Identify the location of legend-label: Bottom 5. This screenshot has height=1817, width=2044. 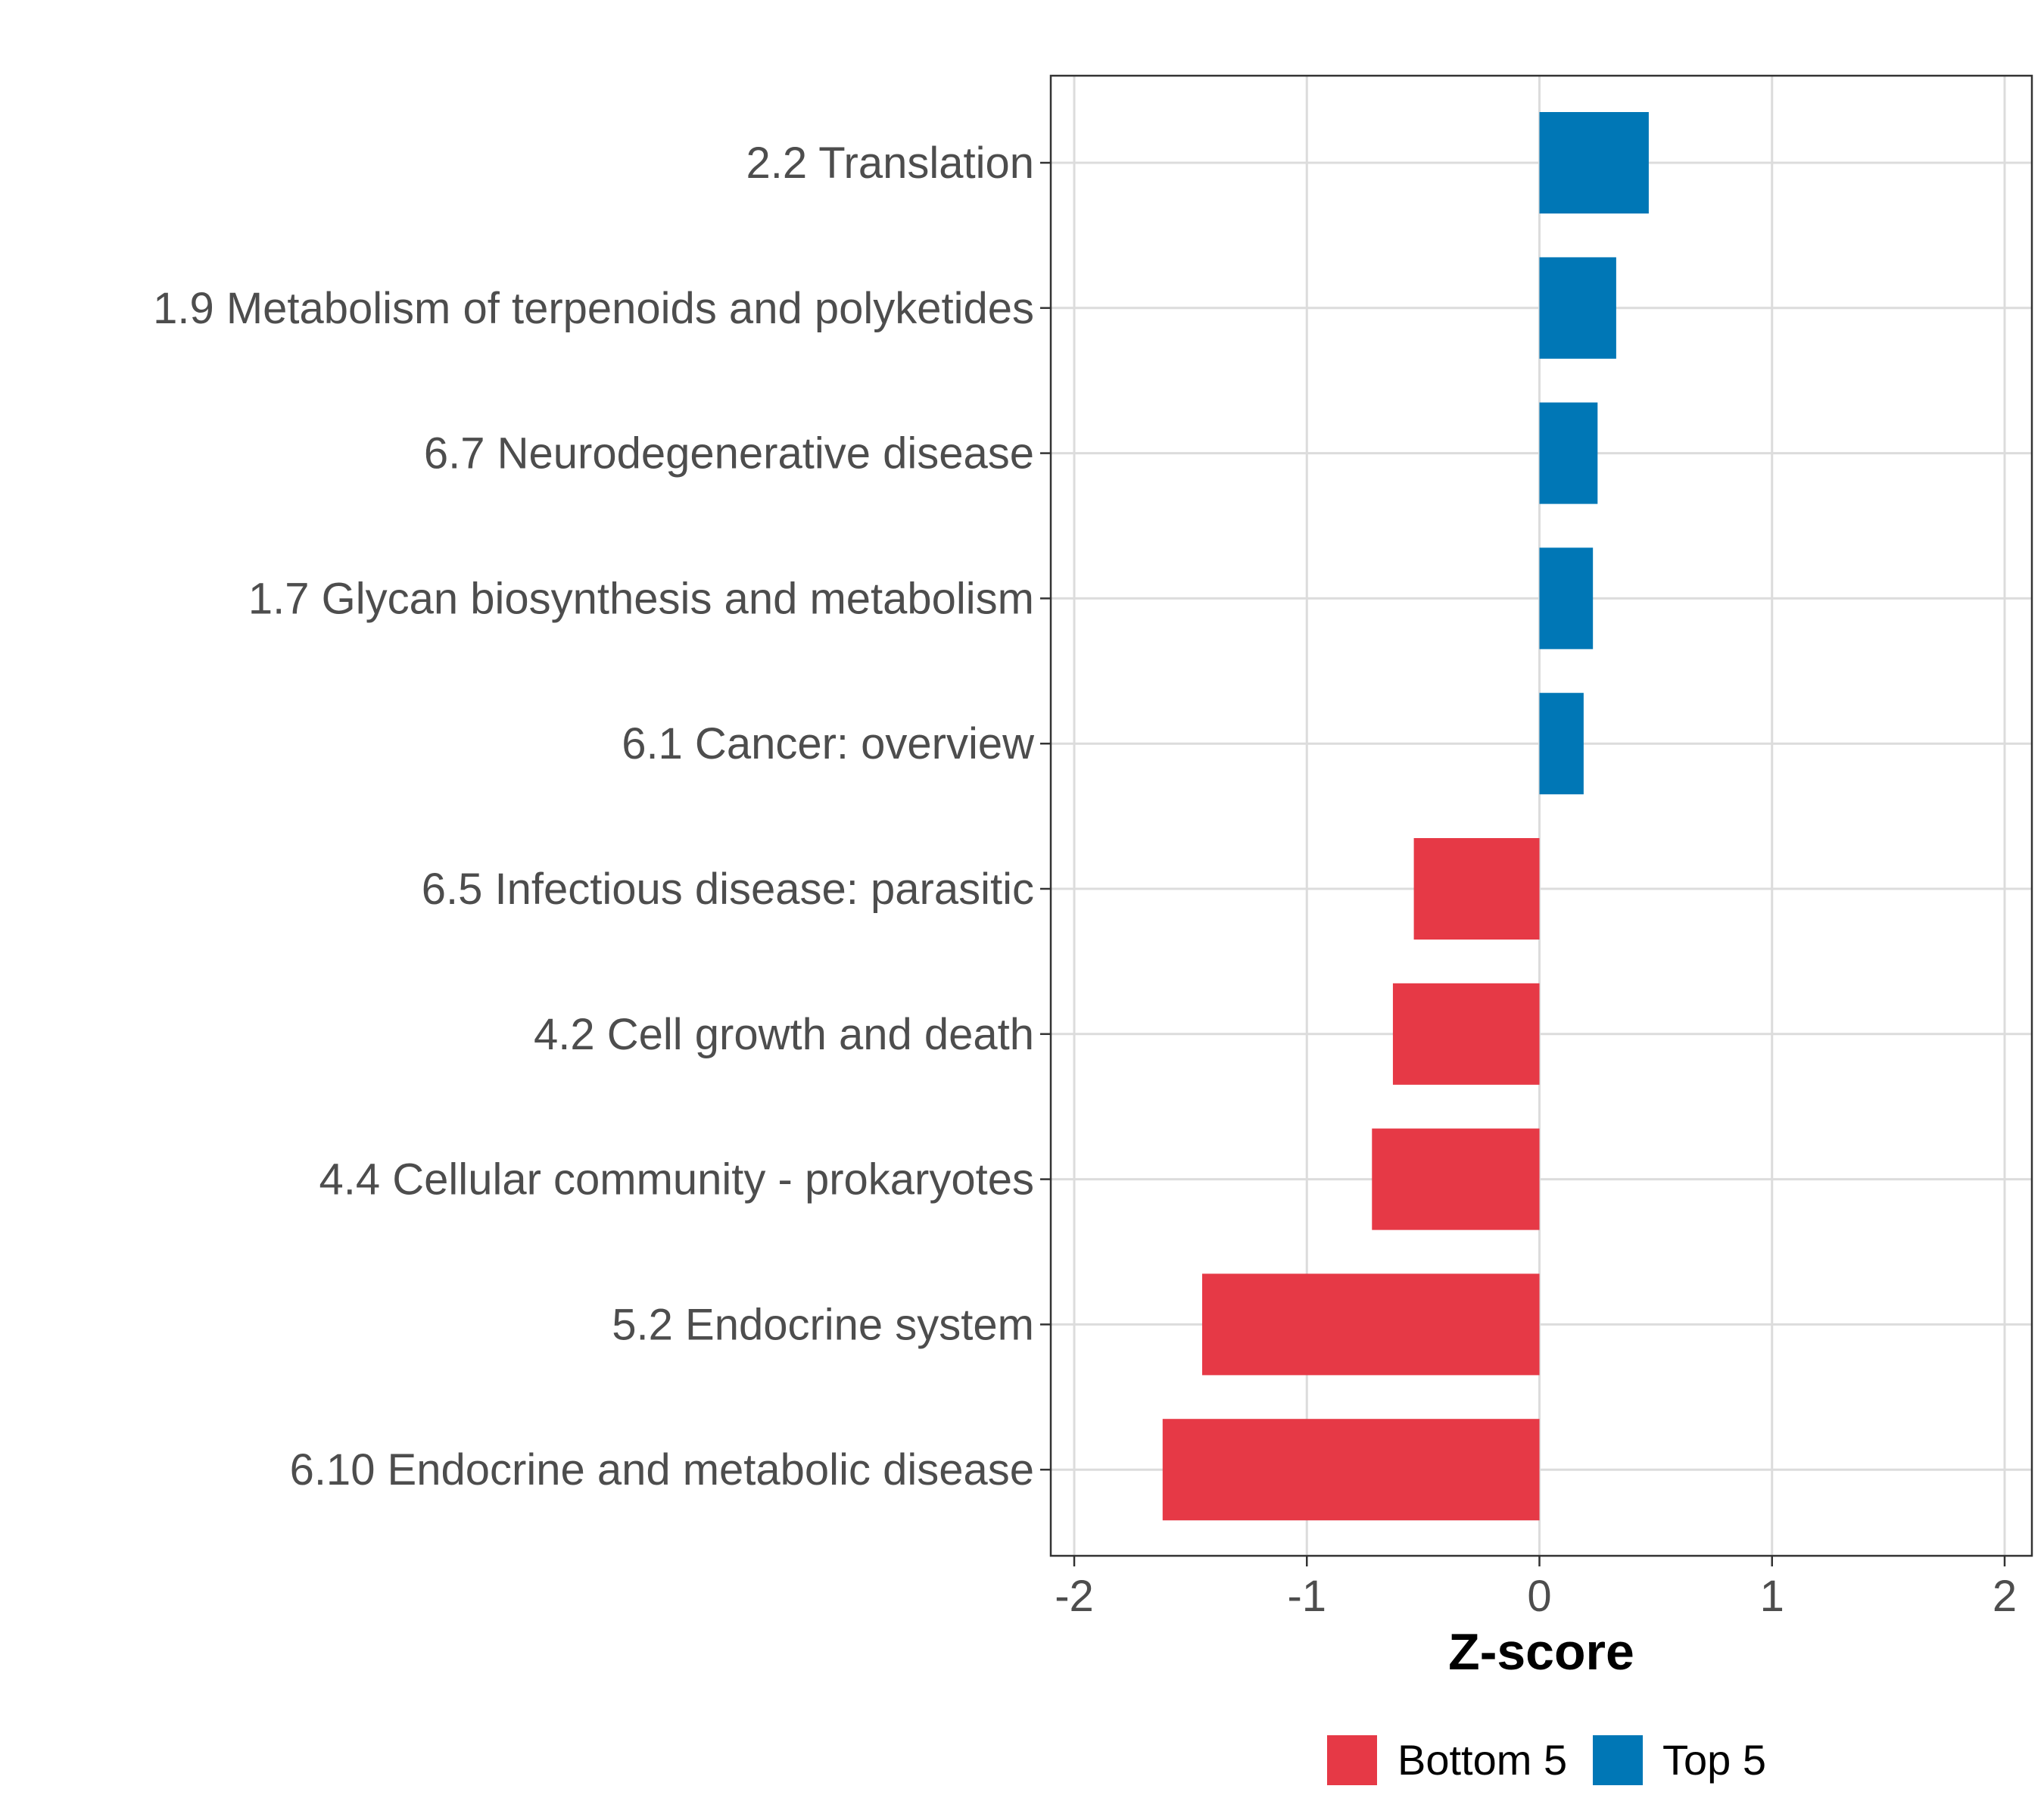
(1482, 1760).